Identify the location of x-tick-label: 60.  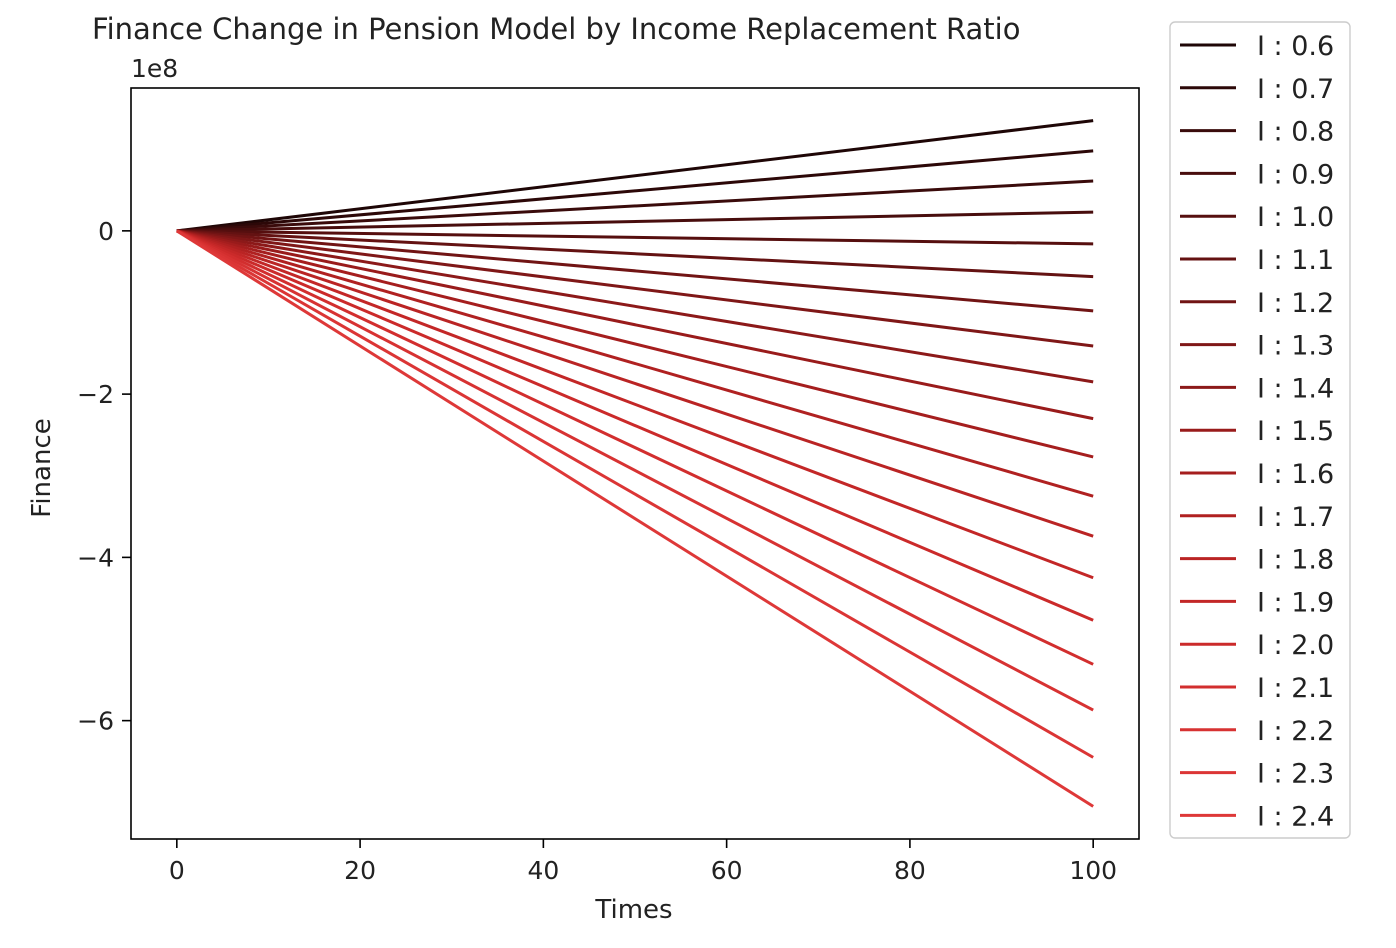
(727, 870).